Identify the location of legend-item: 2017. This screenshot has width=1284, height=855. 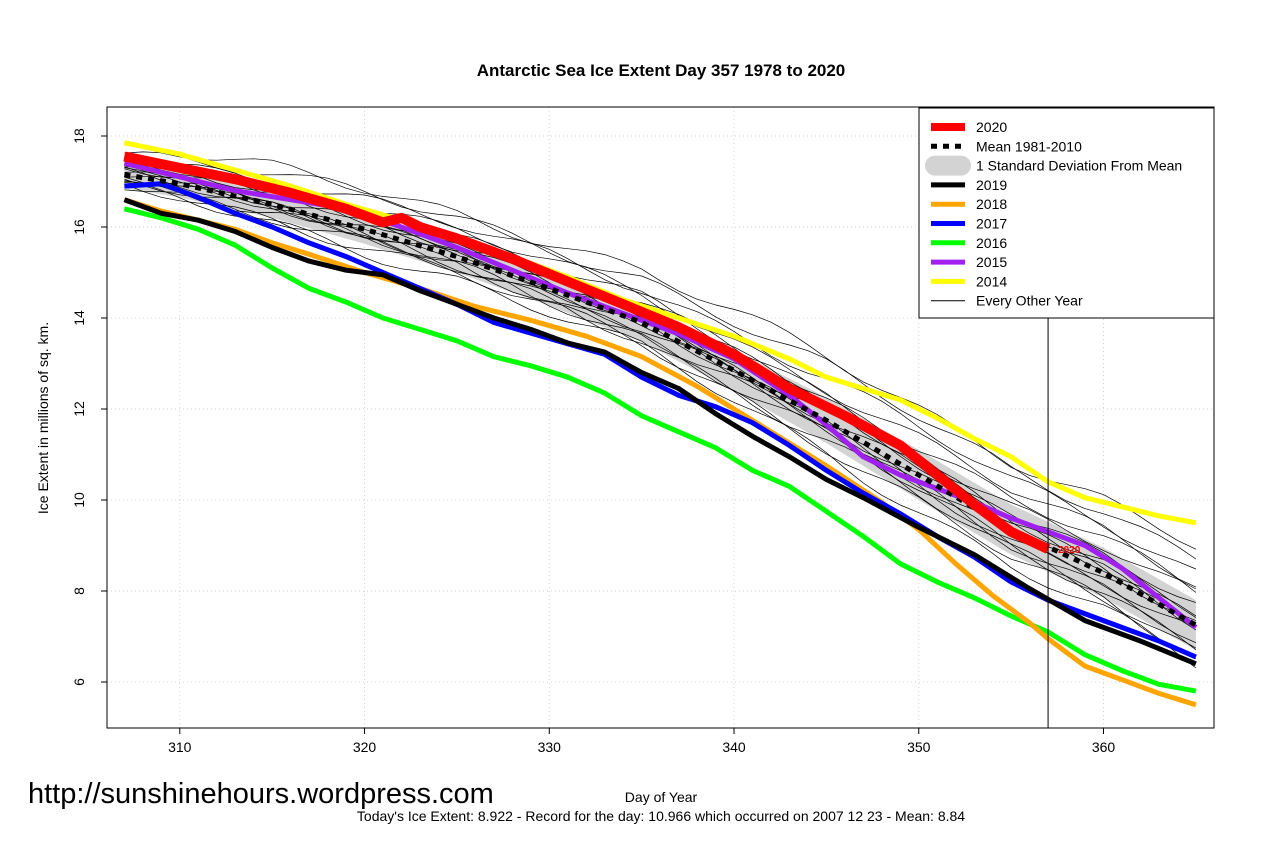
(969, 224).